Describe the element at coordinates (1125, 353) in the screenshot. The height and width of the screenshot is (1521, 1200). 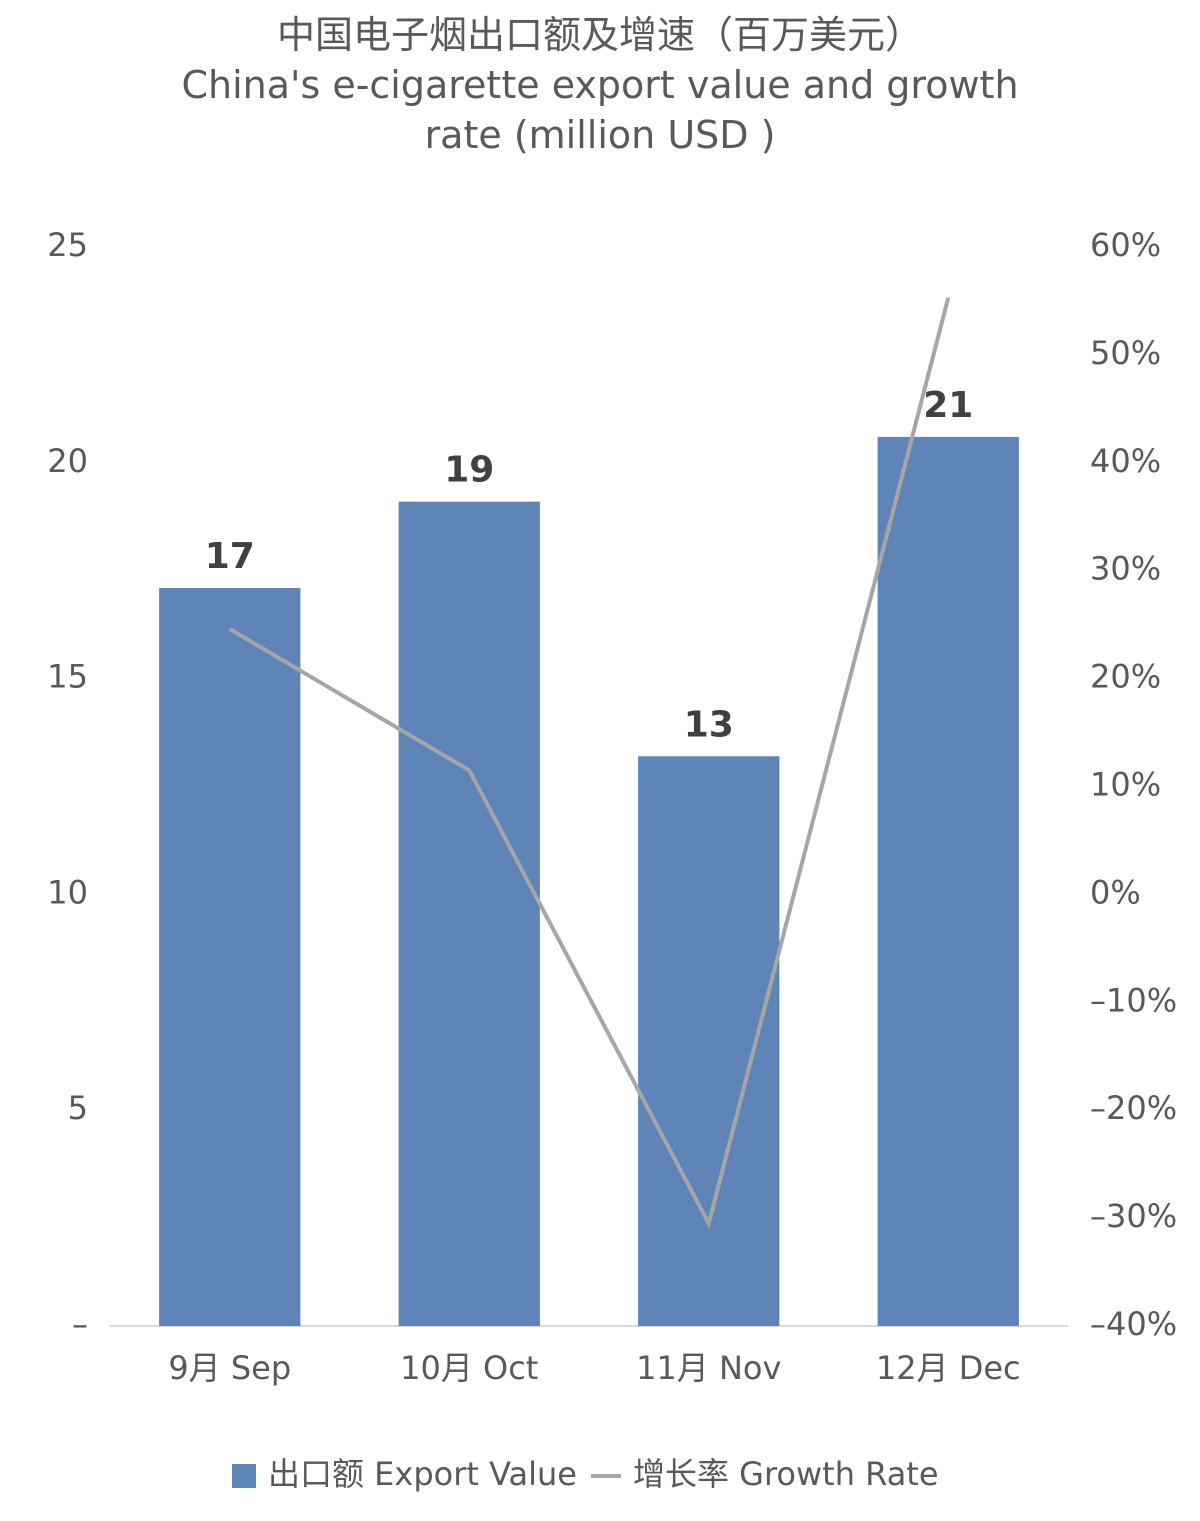
I see `y2-tick-label: 50%` at that location.